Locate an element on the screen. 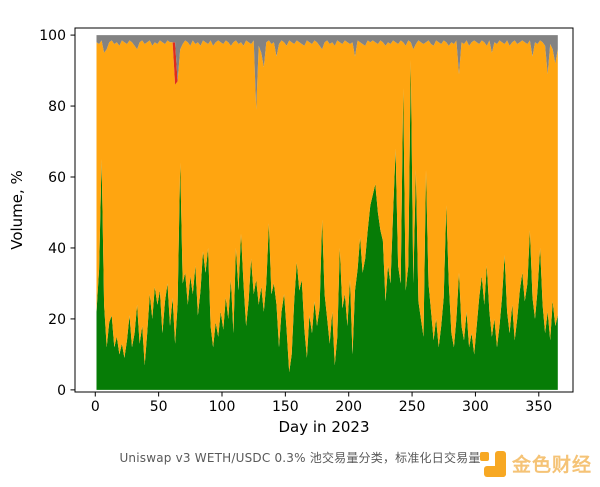 Image resolution: width=600 pixels, height=487 pixels. chart-caption: Uniswap v3 WETH/USDC 0.3% 池交易量分类，标准化日交易量 is located at coordinates (300, 458).